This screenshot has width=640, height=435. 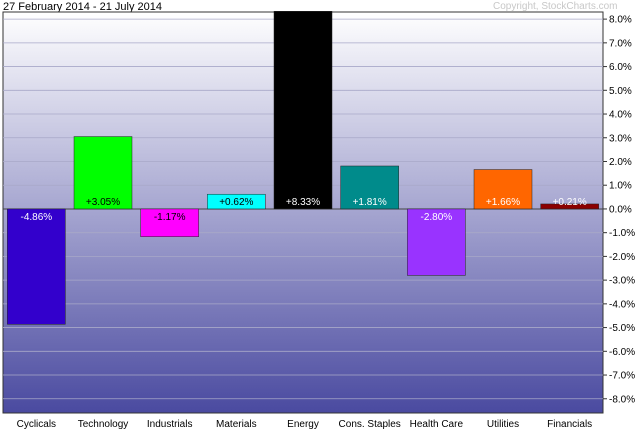 I want to click on x-category-label: Materials, so click(x=236, y=424).